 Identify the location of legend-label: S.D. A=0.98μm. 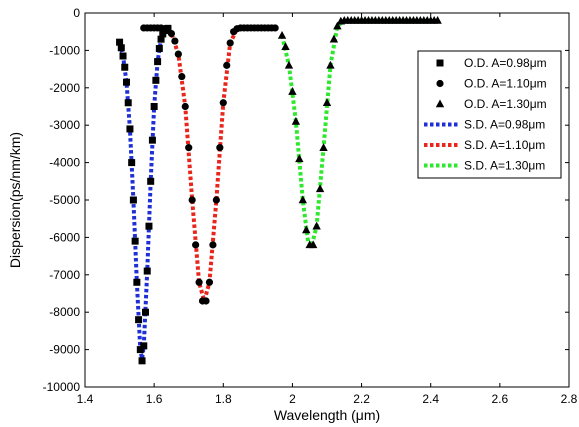
(504, 125).